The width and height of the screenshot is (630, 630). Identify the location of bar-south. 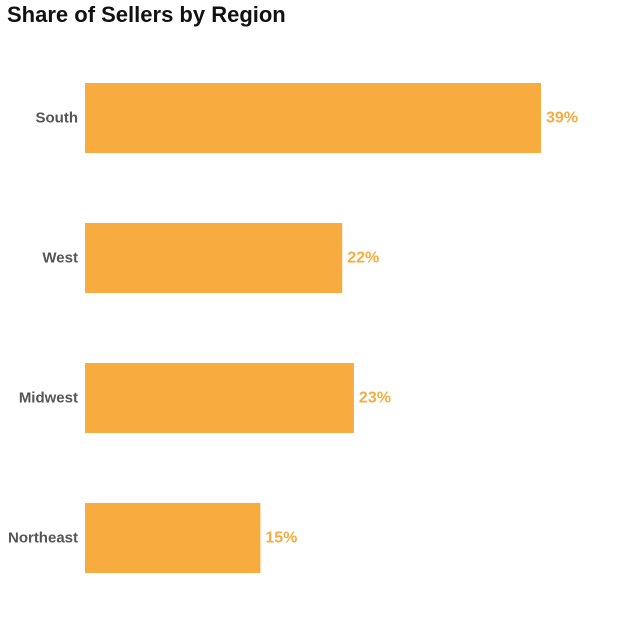
(313, 118).